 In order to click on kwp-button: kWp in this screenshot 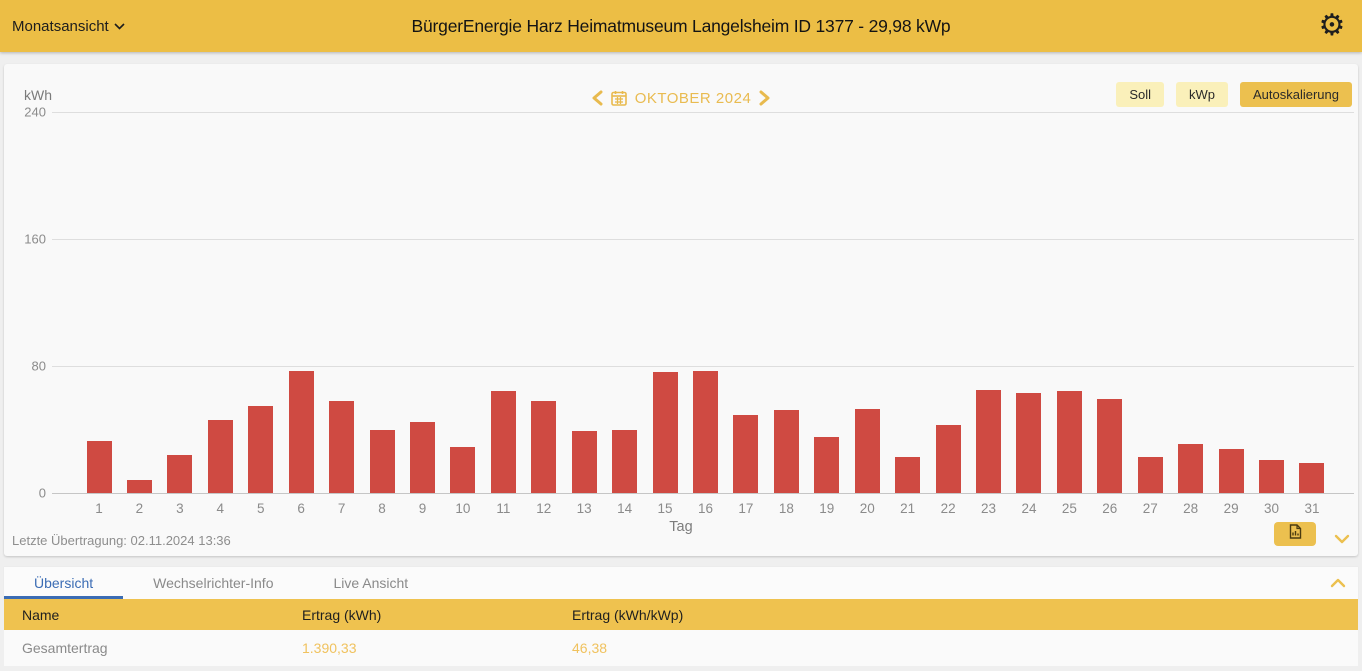, I will do `click(1202, 94)`.